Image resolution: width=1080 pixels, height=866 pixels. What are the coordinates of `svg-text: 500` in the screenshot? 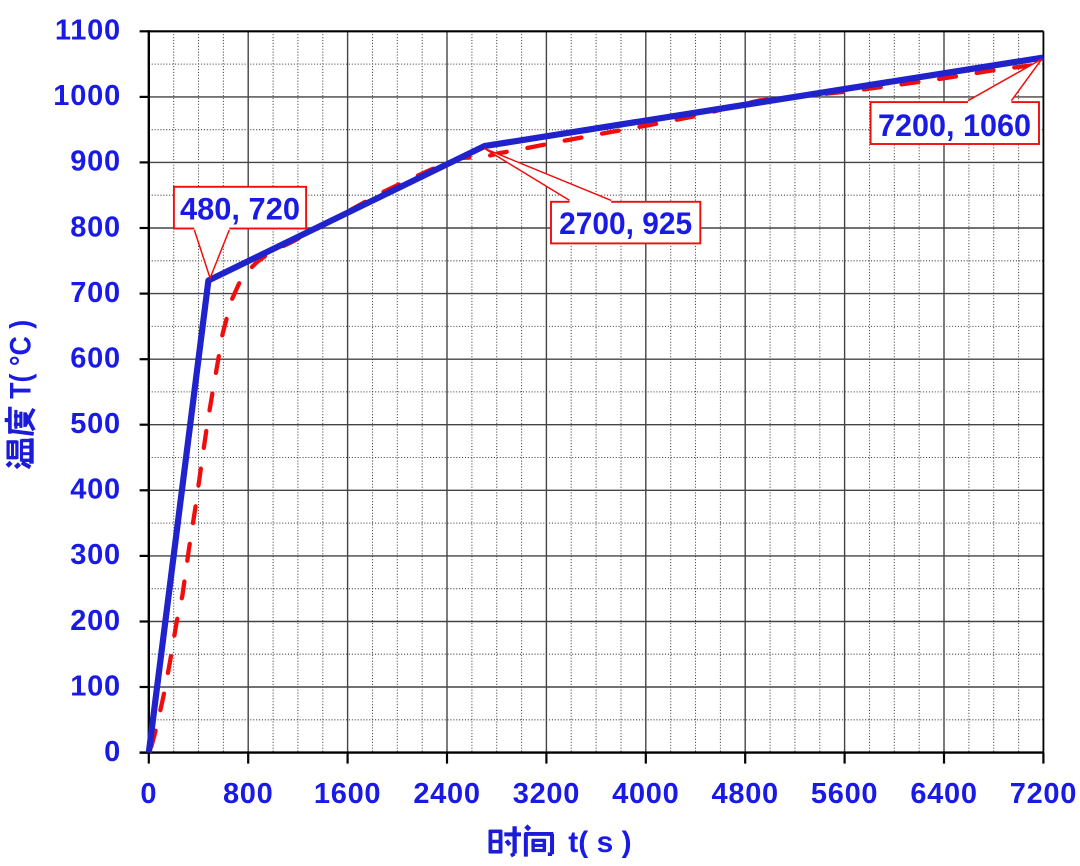 It's located at (95, 424).